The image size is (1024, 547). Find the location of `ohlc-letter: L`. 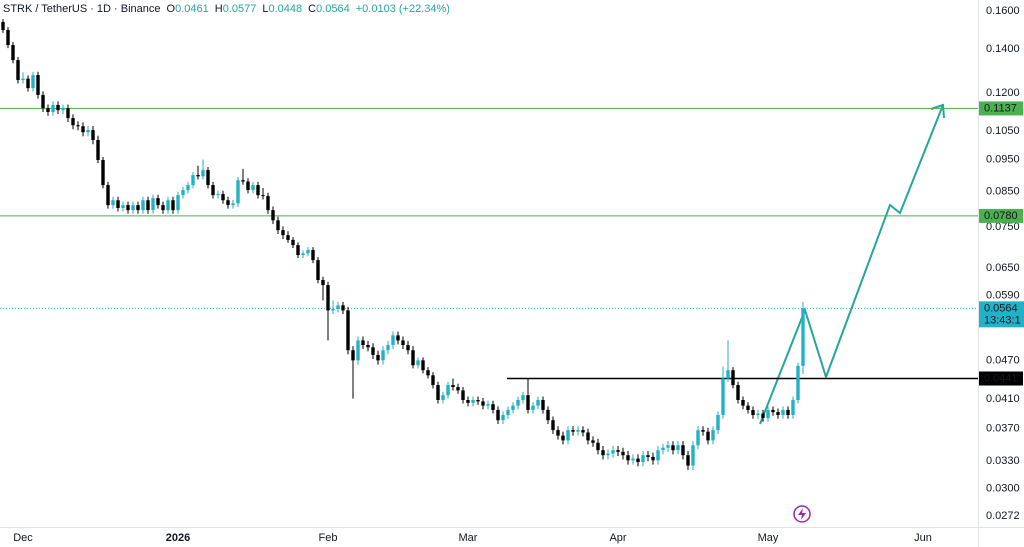

ohlc-letter: L is located at coordinates (265, 9).